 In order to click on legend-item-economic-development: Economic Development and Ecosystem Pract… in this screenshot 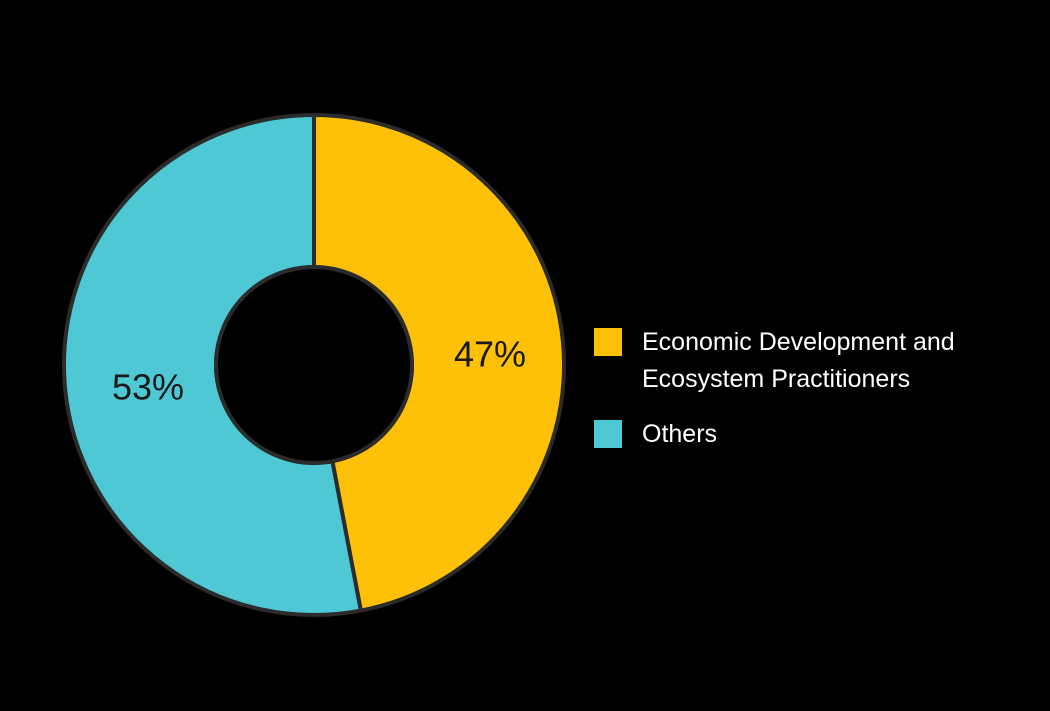, I will do `click(814, 362)`.